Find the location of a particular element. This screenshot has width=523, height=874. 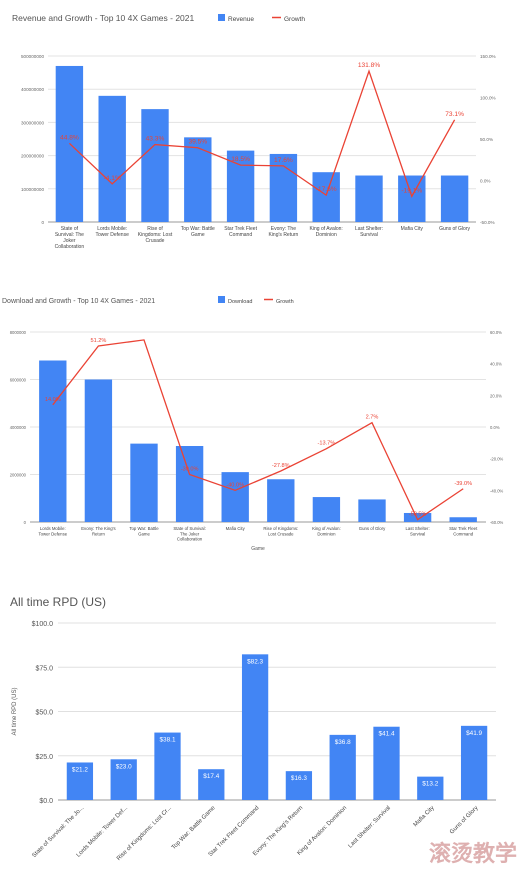

growth-data-label: -17.6% is located at coordinates (326, 189).